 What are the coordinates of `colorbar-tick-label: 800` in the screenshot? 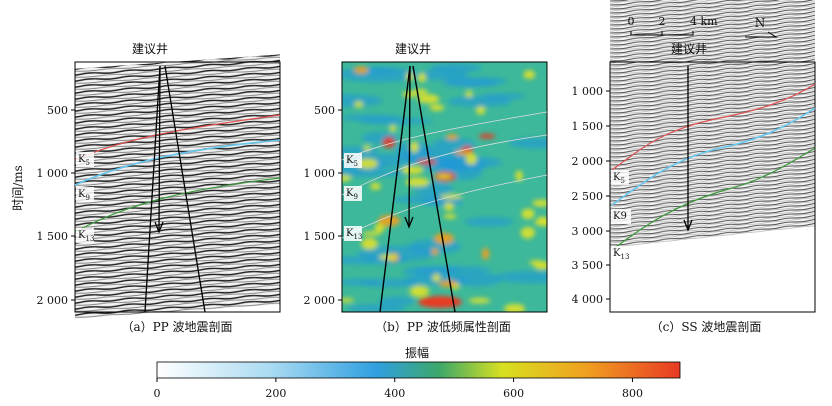 It's located at (632, 393).